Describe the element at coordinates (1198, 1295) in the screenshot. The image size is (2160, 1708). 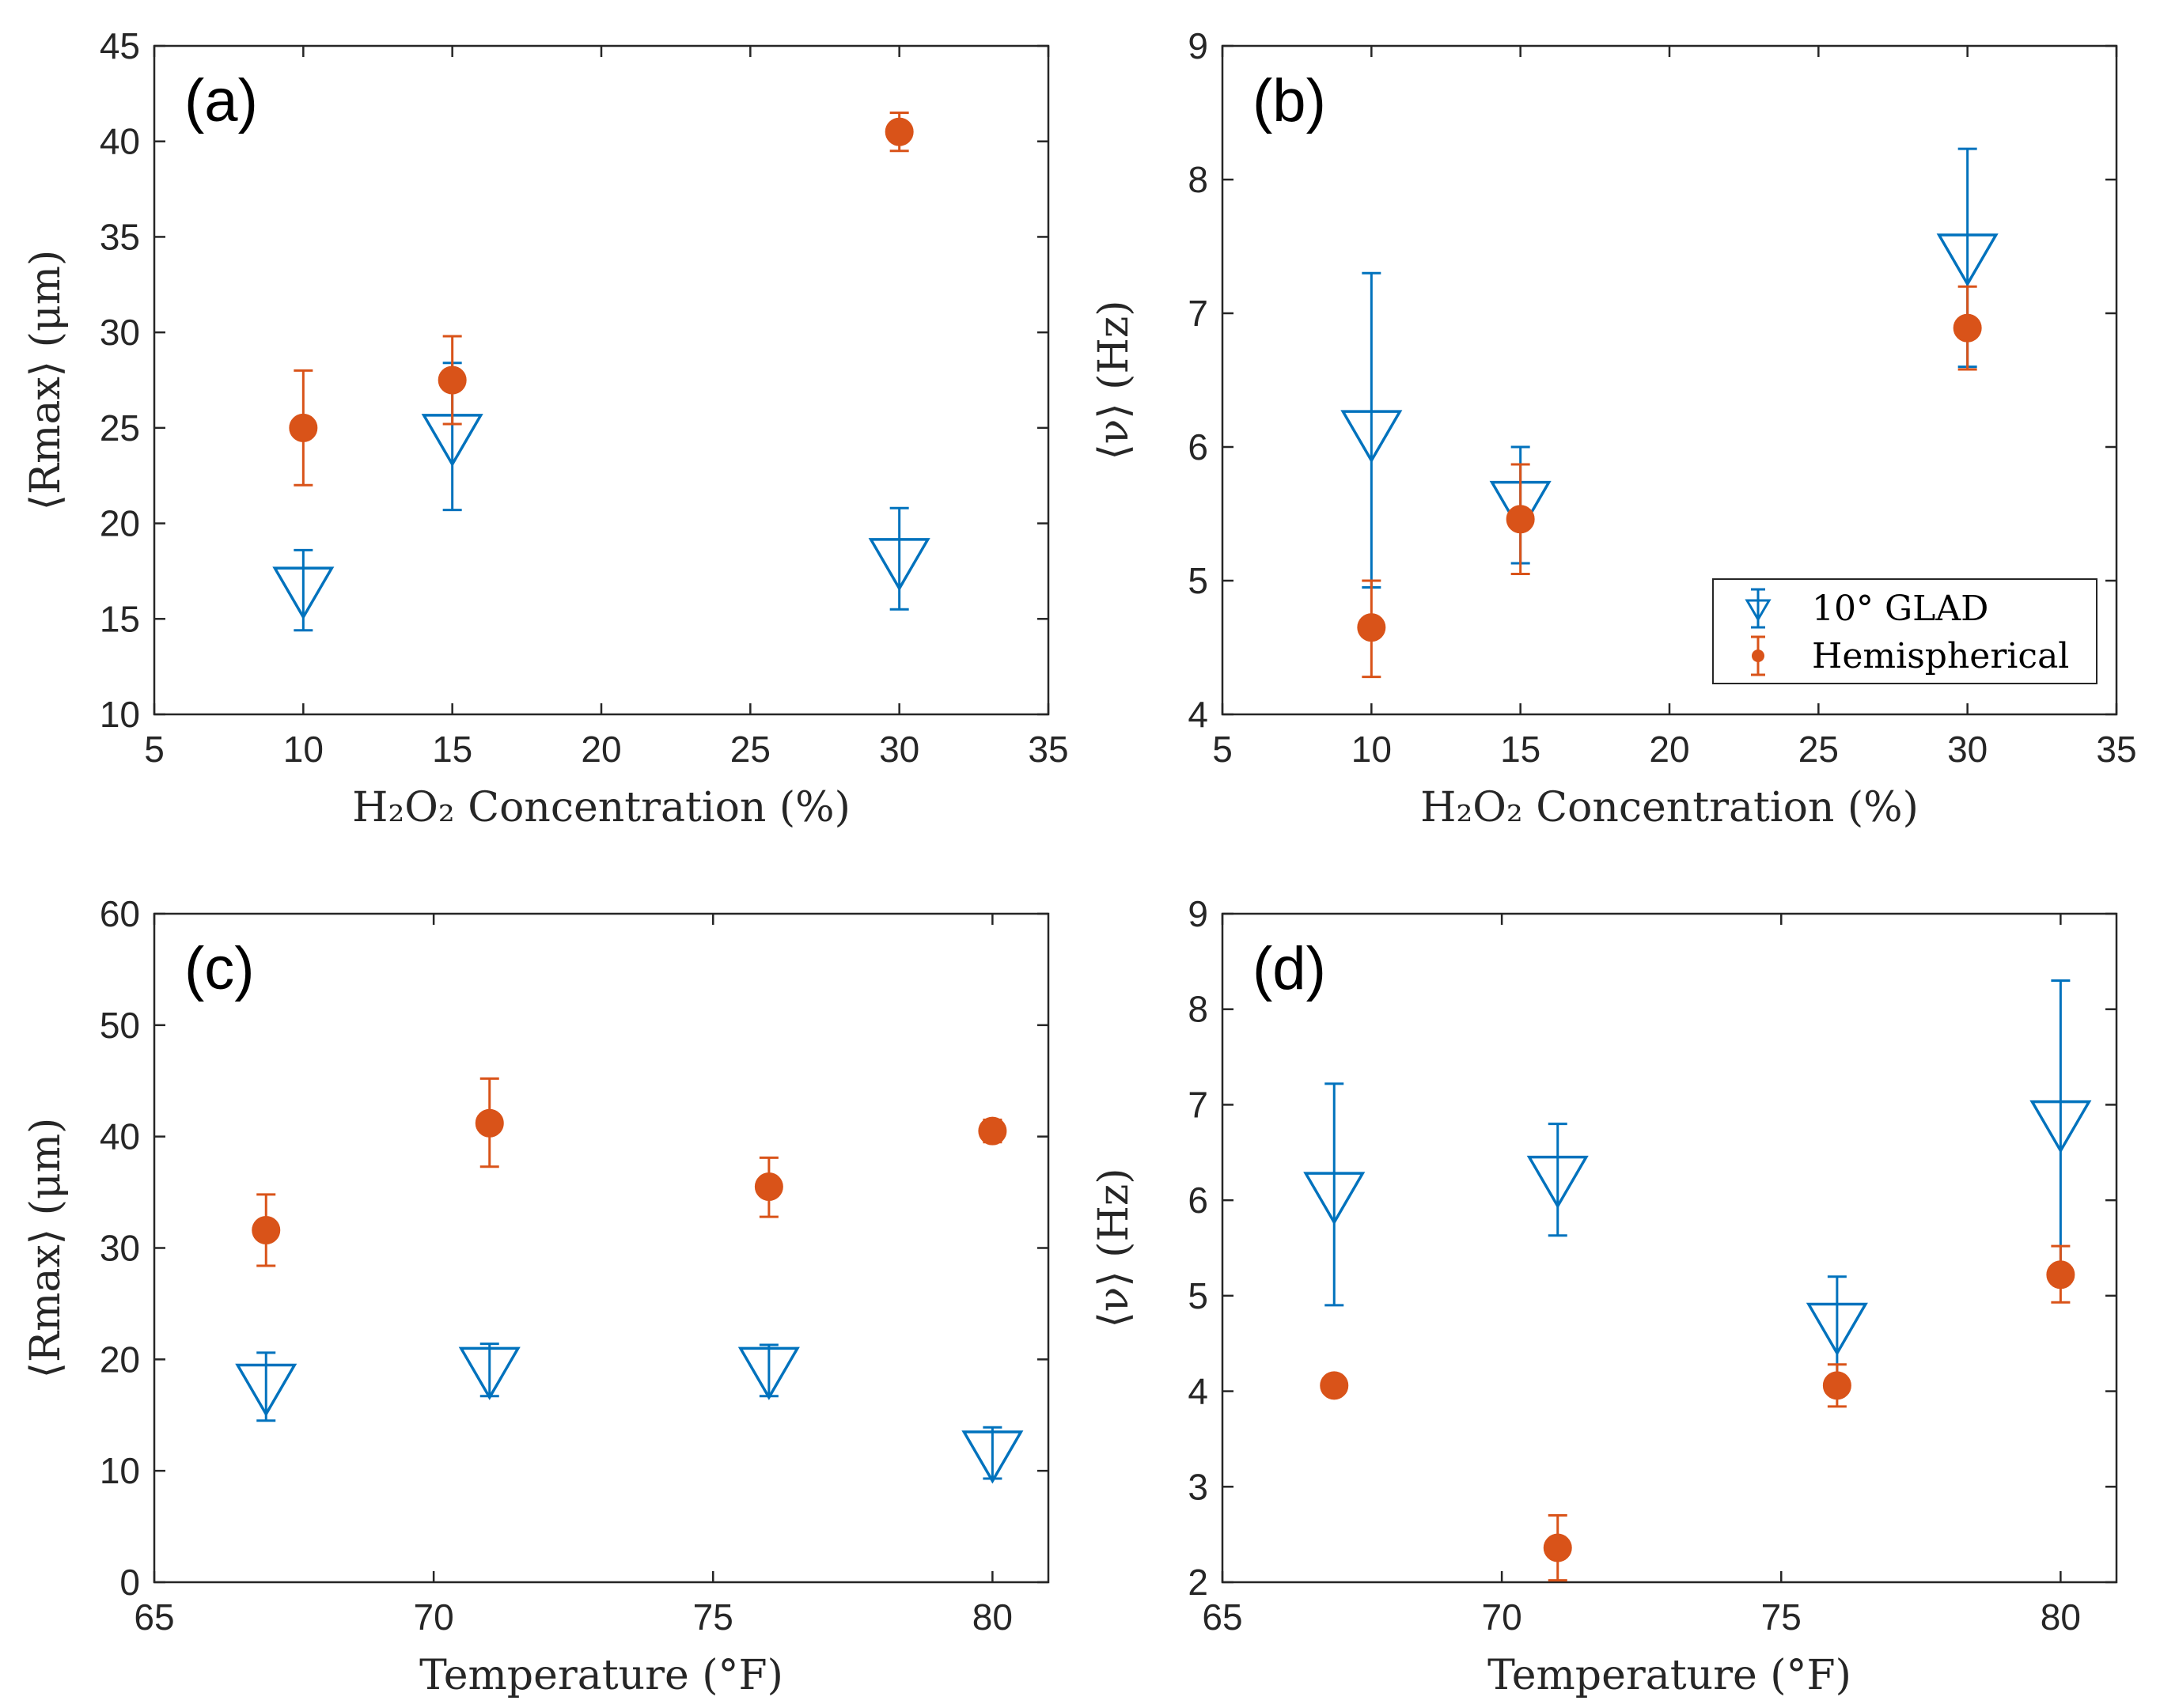
I see `y-tick-label: 5` at that location.